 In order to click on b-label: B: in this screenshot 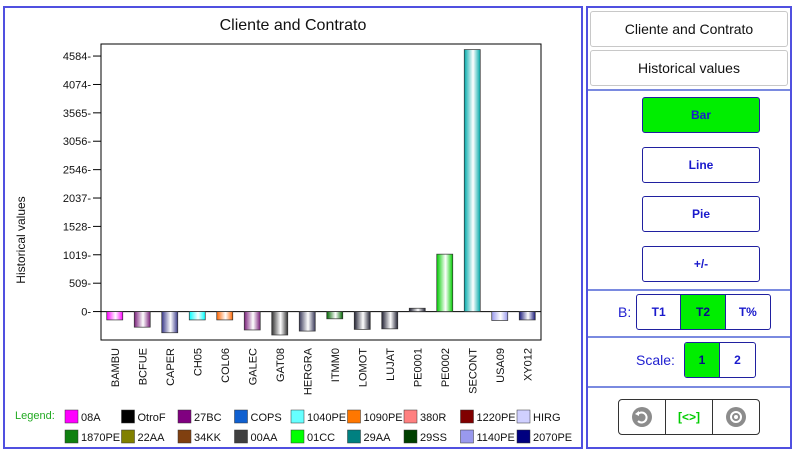, I will do `click(625, 312)`.